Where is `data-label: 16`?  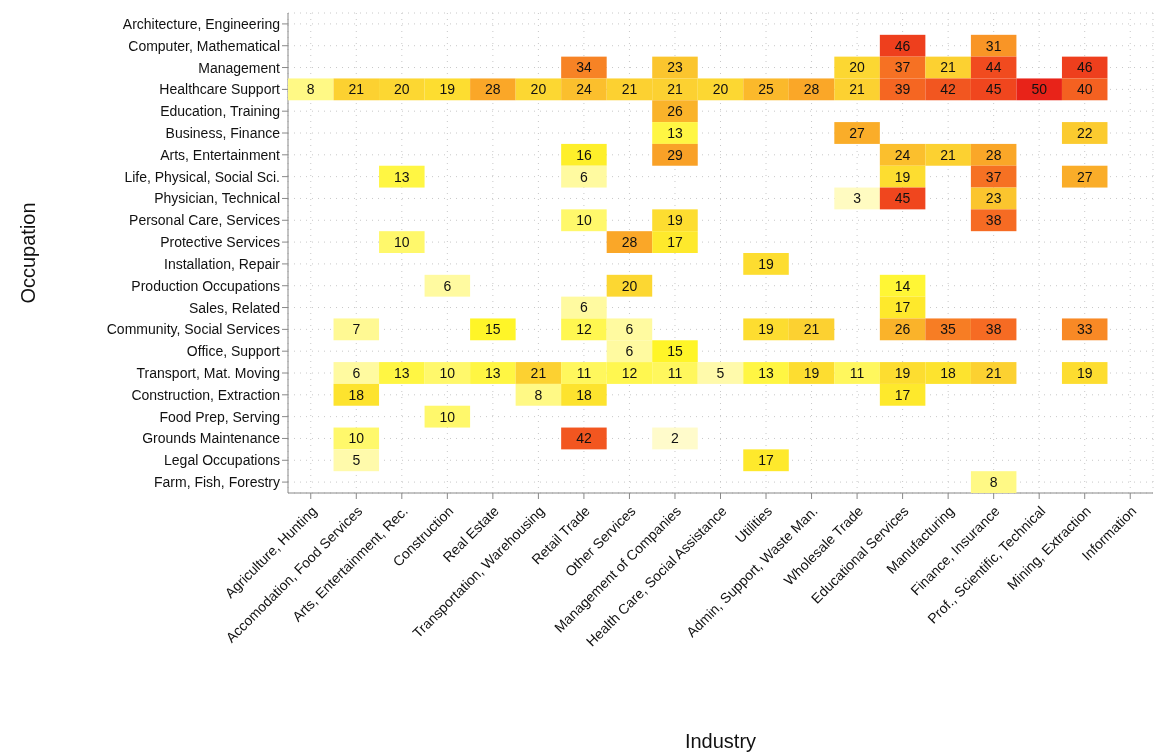
data-label: 16 is located at coordinates (584, 154).